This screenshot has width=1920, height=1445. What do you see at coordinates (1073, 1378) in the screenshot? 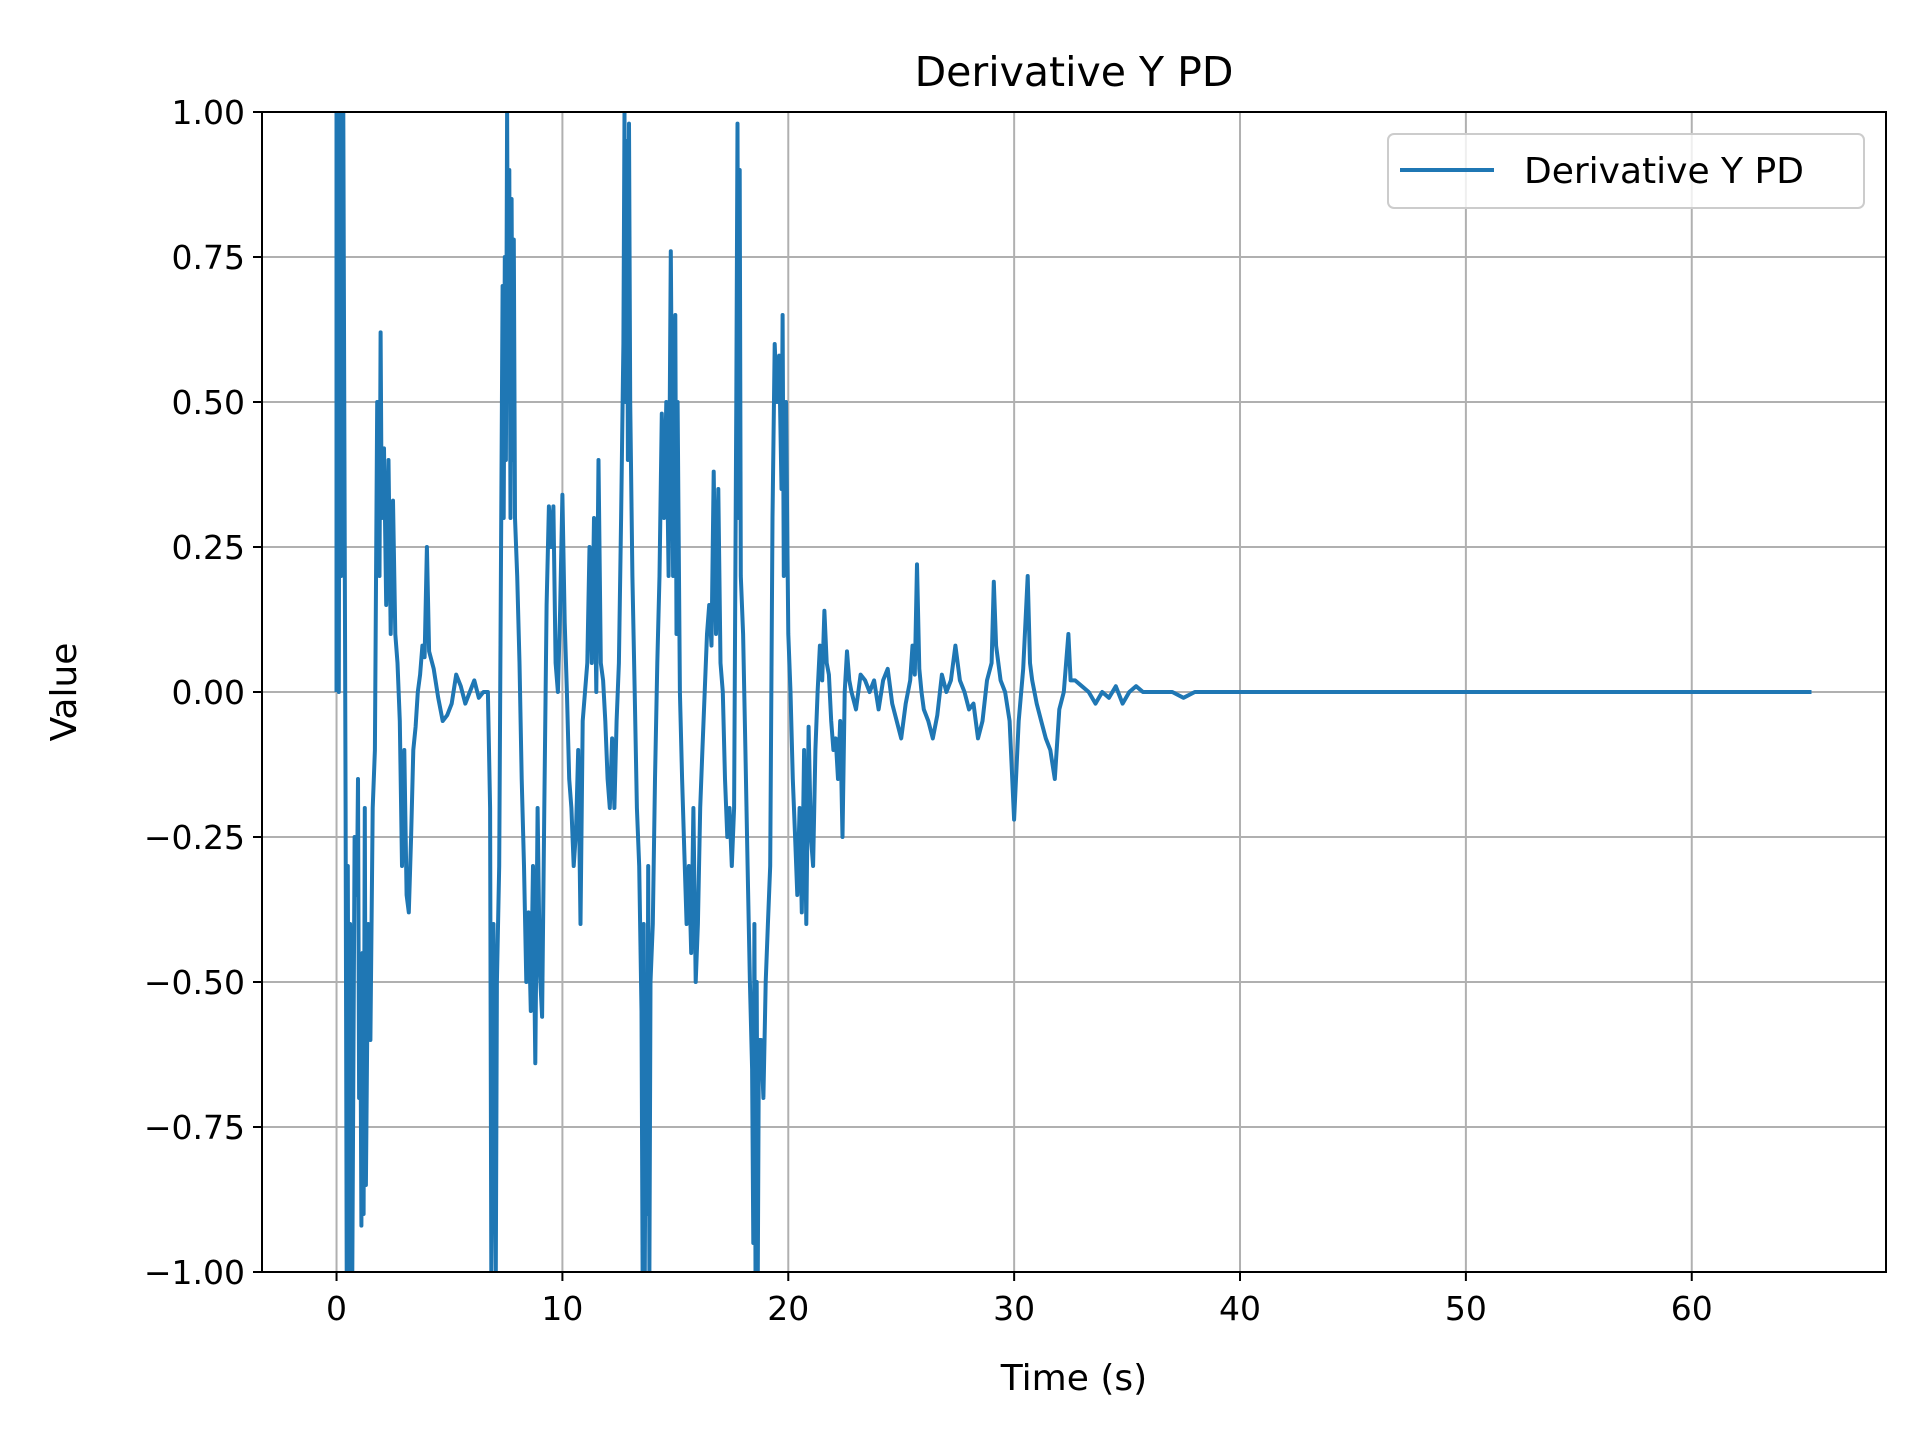
I see `x-axis-label: Time (s)` at bounding box center [1073, 1378].